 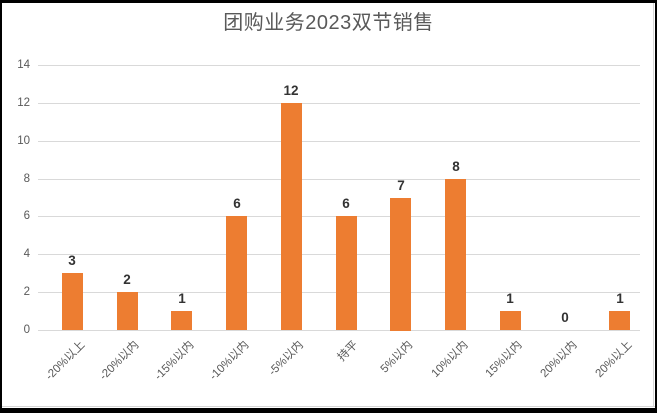 What do you see at coordinates (26, 179) in the screenshot?
I see `y-axis-tick-label: 8` at bounding box center [26, 179].